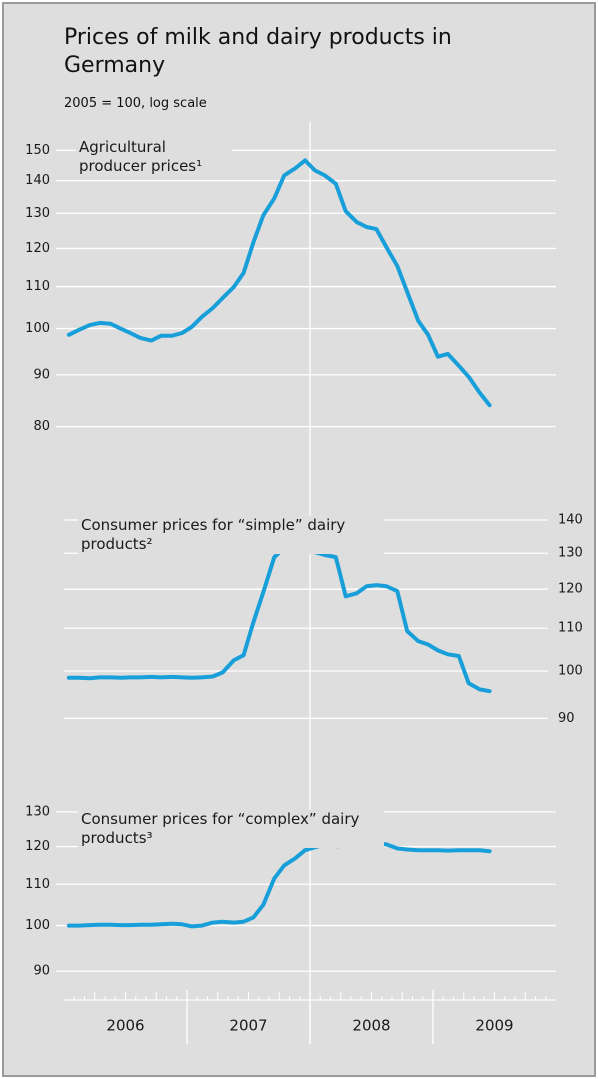 Image resolution: width=598 pixels, height=1079 pixels. What do you see at coordinates (135, 103) in the screenshot?
I see `chart-subtitle: 2005 = 100, log scale` at bounding box center [135, 103].